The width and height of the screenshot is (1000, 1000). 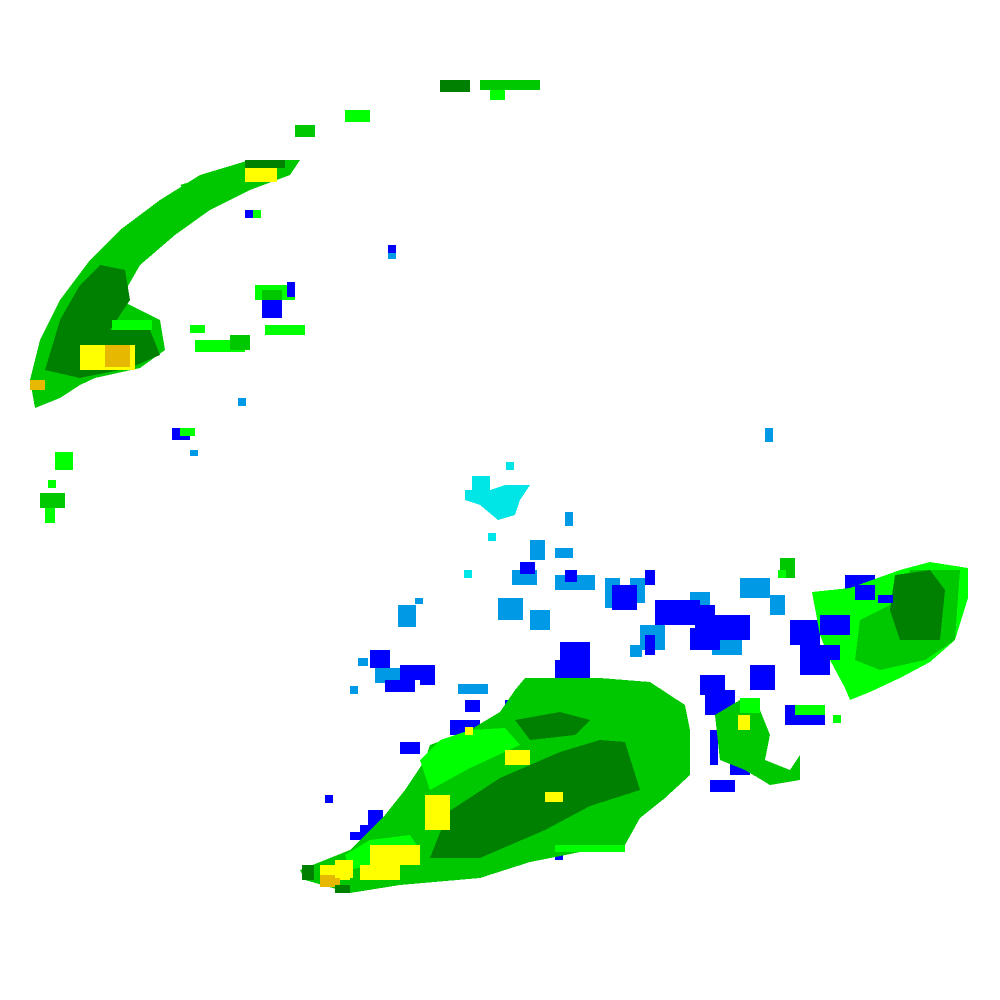 What do you see at coordinates (757, 742) in the screenshot?
I see `east-cell` at bounding box center [757, 742].